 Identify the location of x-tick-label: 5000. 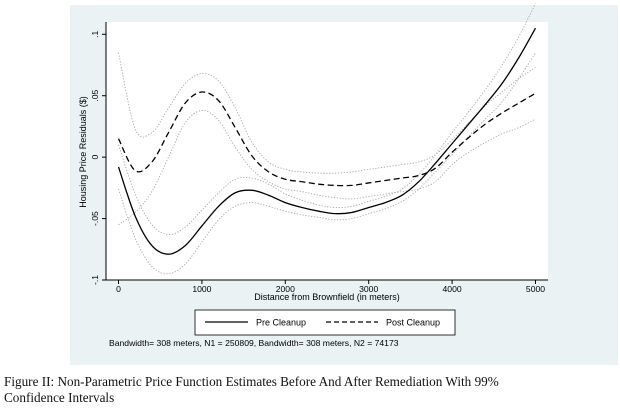
(535, 289).